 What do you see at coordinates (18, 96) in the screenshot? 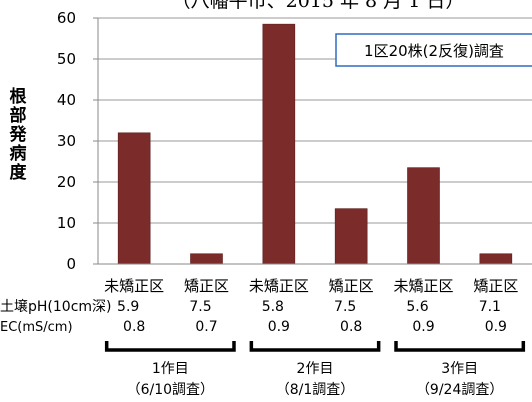
I see `y-axis-label-char: 根` at bounding box center [18, 96].